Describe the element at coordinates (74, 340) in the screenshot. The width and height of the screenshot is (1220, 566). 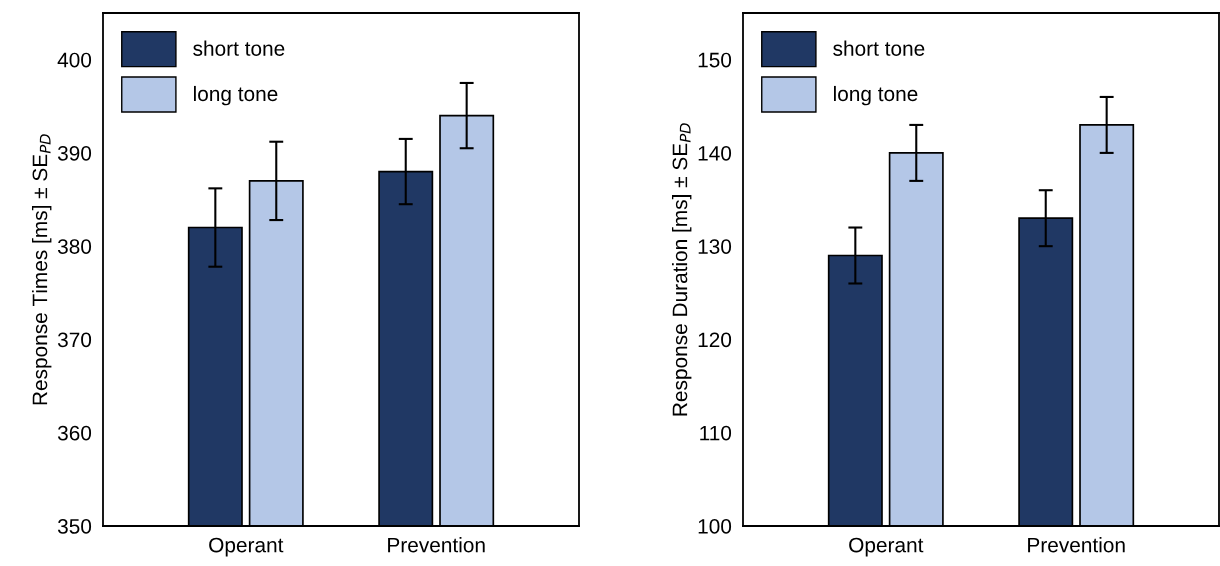
I see `y-tick-label: 370` at that location.